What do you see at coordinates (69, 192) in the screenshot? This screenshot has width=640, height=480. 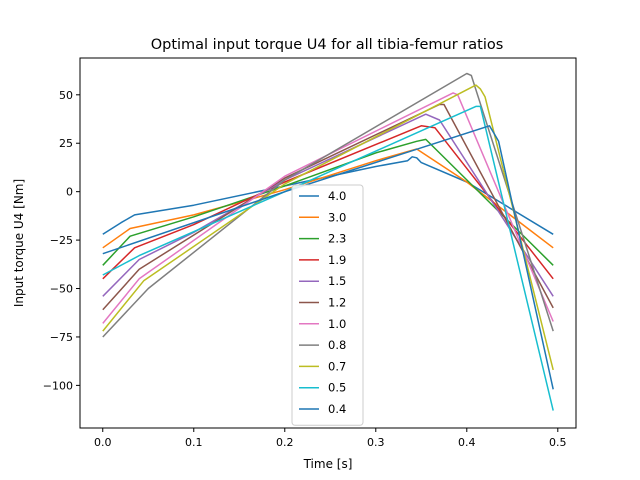 I see `y-tick-label: 0` at bounding box center [69, 192].